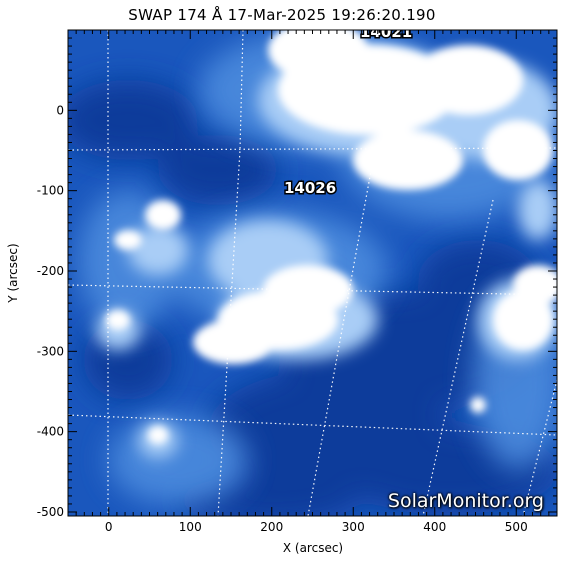 Image resolution: width=564 pixels, height=564 pixels. What do you see at coordinates (516, 527) in the screenshot?
I see `tick-label: 500` at bounding box center [516, 527].